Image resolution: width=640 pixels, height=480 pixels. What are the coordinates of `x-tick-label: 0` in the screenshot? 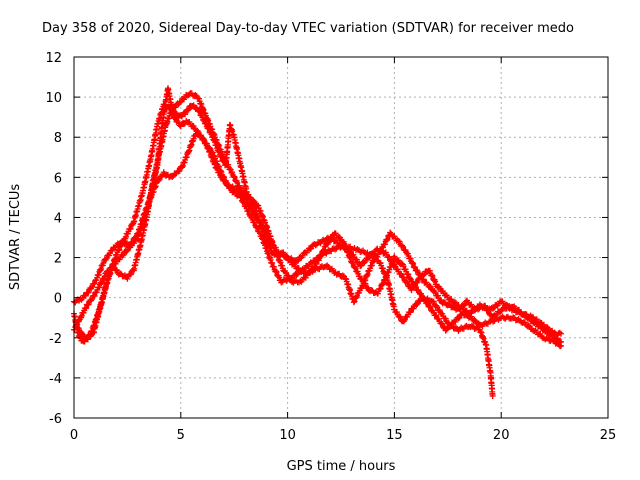 It's located at (74, 435).